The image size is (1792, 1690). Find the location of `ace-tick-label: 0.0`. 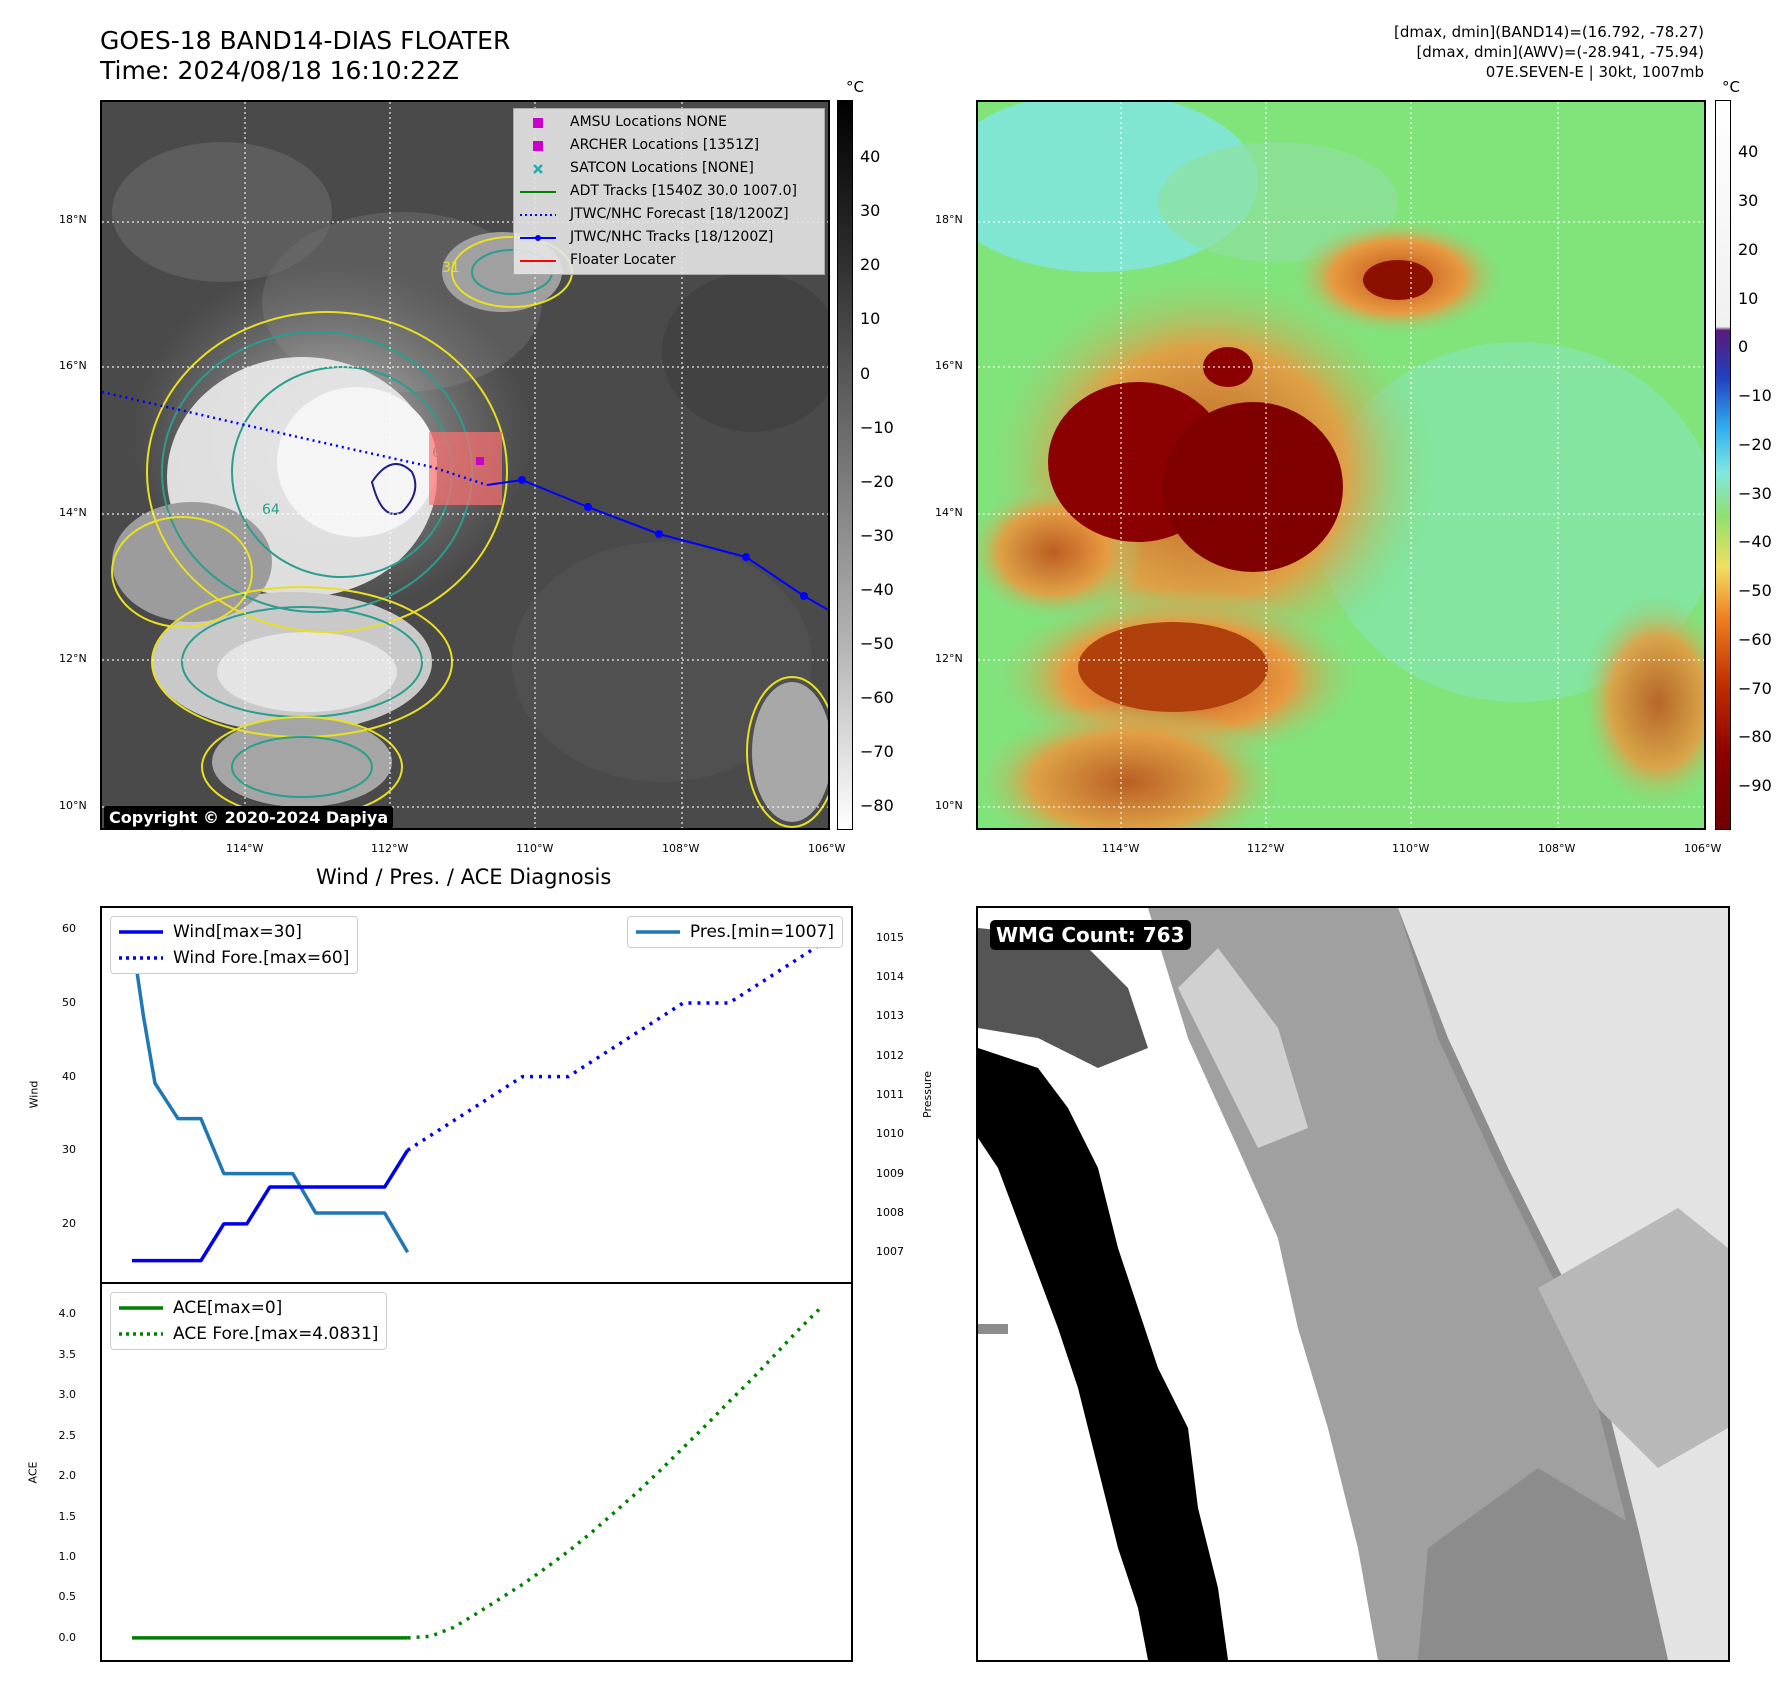

ace-tick-label: 0.0 is located at coordinates (67, 1637).